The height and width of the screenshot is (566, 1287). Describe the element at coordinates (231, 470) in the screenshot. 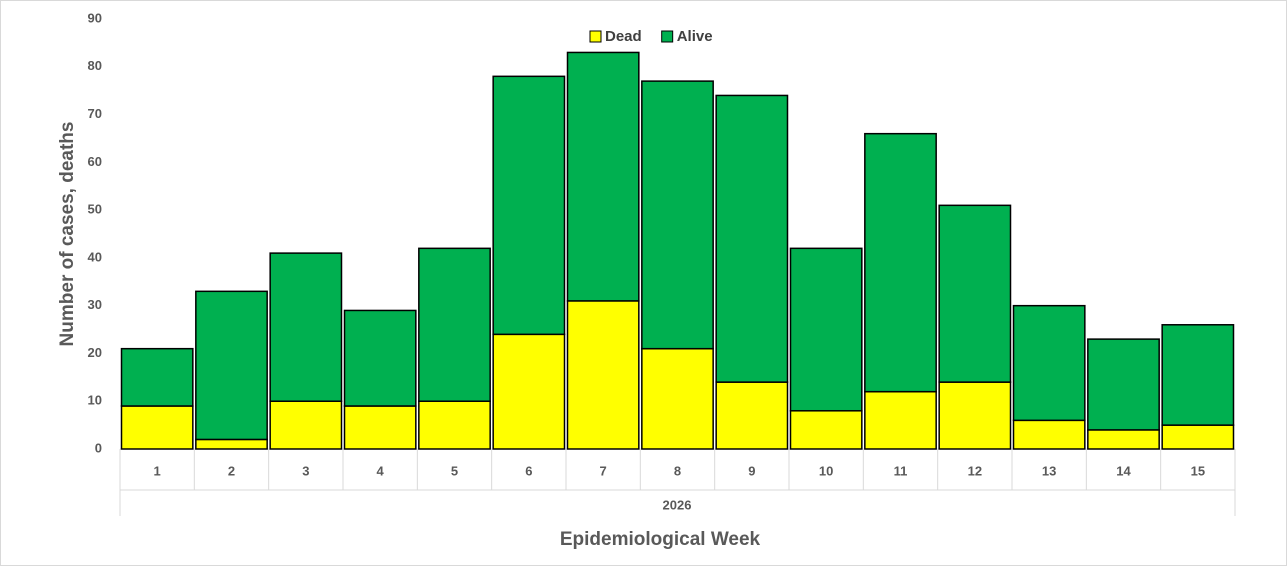

I see `x-tick-label: 2` at that location.